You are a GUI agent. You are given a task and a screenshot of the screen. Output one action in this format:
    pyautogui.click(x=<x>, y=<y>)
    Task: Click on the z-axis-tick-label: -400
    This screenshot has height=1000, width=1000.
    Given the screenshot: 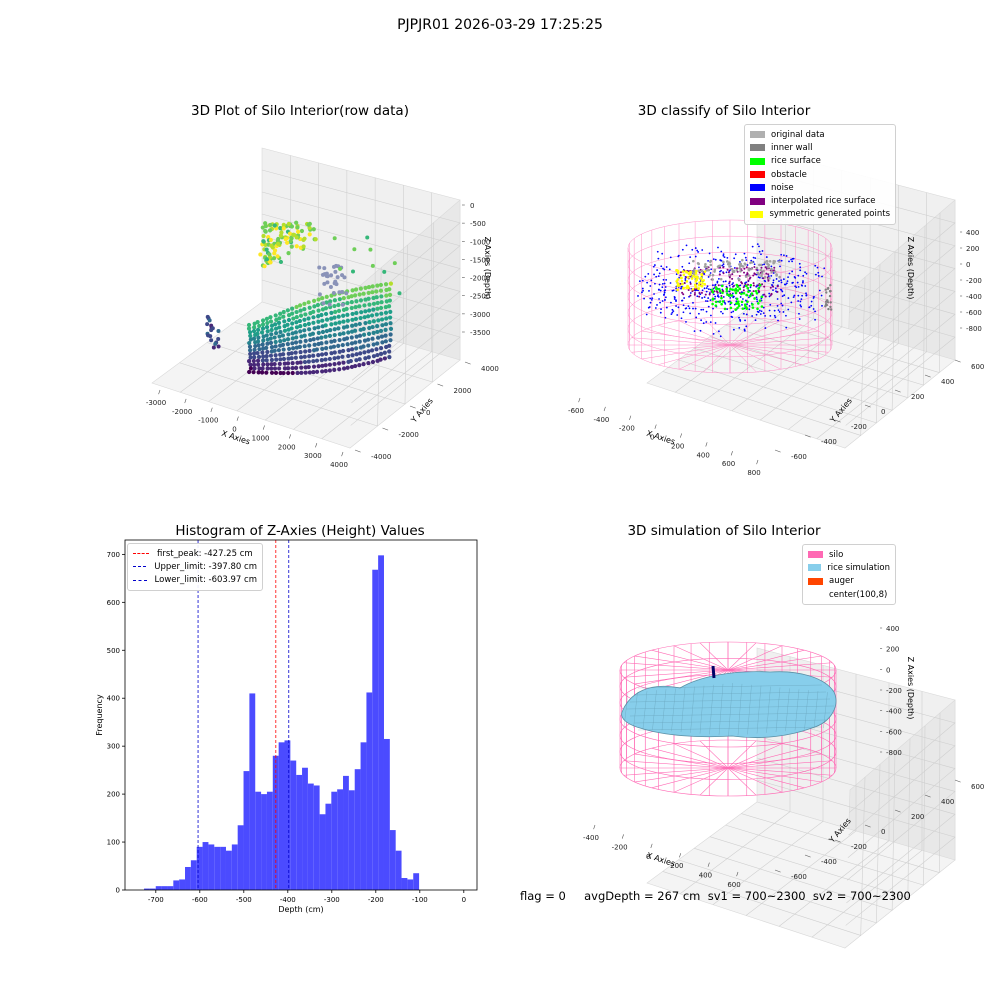 What is the action you would take?
    pyautogui.click(x=894, y=712)
    